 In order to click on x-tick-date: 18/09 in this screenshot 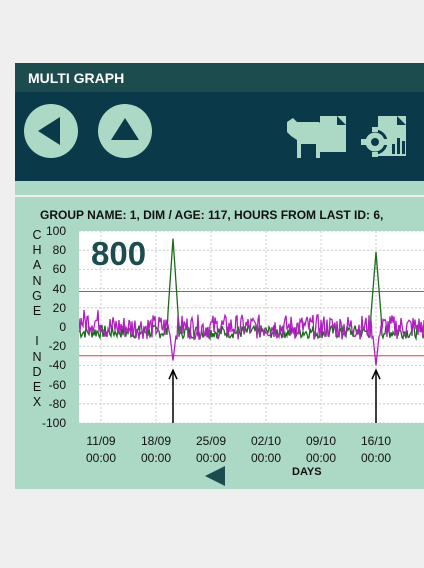, I will do `click(156, 441)`.